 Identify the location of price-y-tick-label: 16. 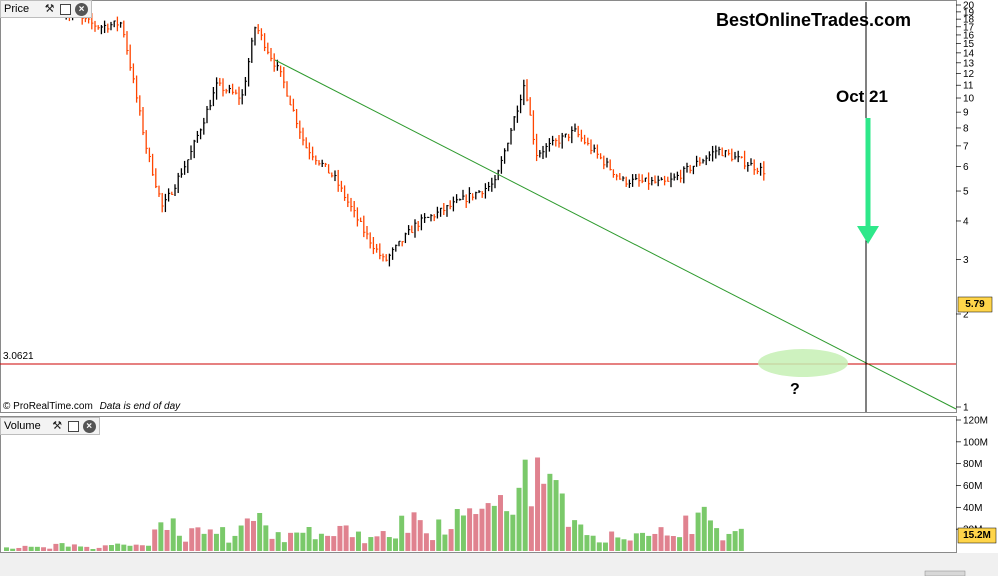
(969, 35).